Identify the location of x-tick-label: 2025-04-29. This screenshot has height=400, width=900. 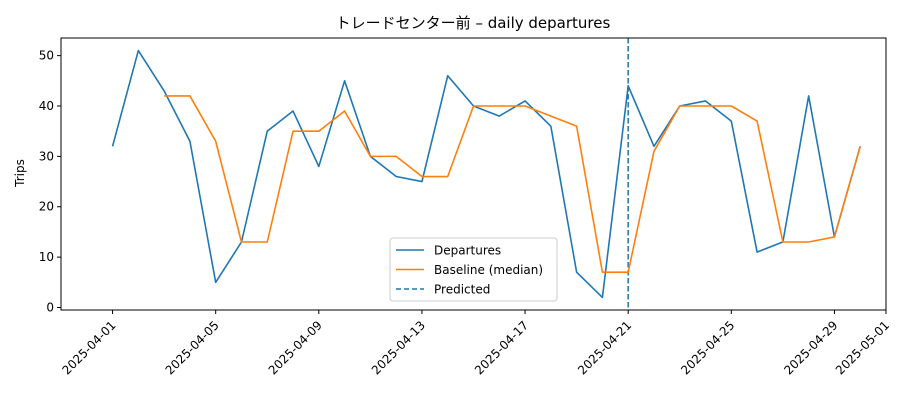
(810, 347).